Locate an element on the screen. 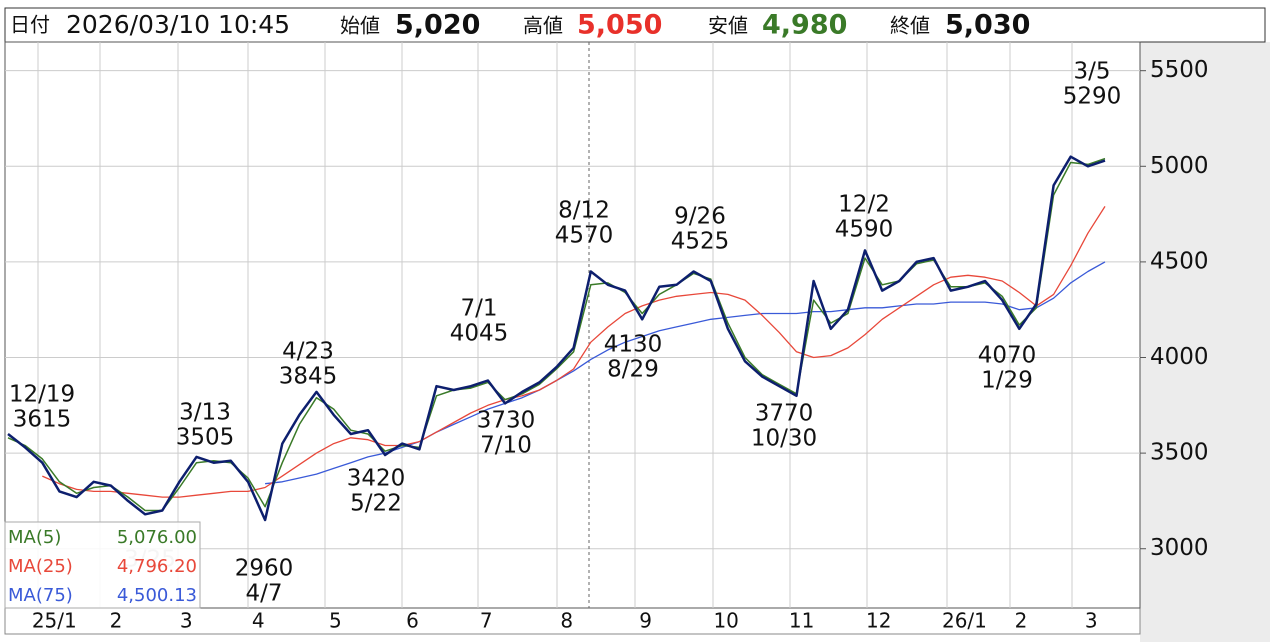 The width and height of the screenshot is (1270, 642). annotation: 4045 is located at coordinates (479, 334).